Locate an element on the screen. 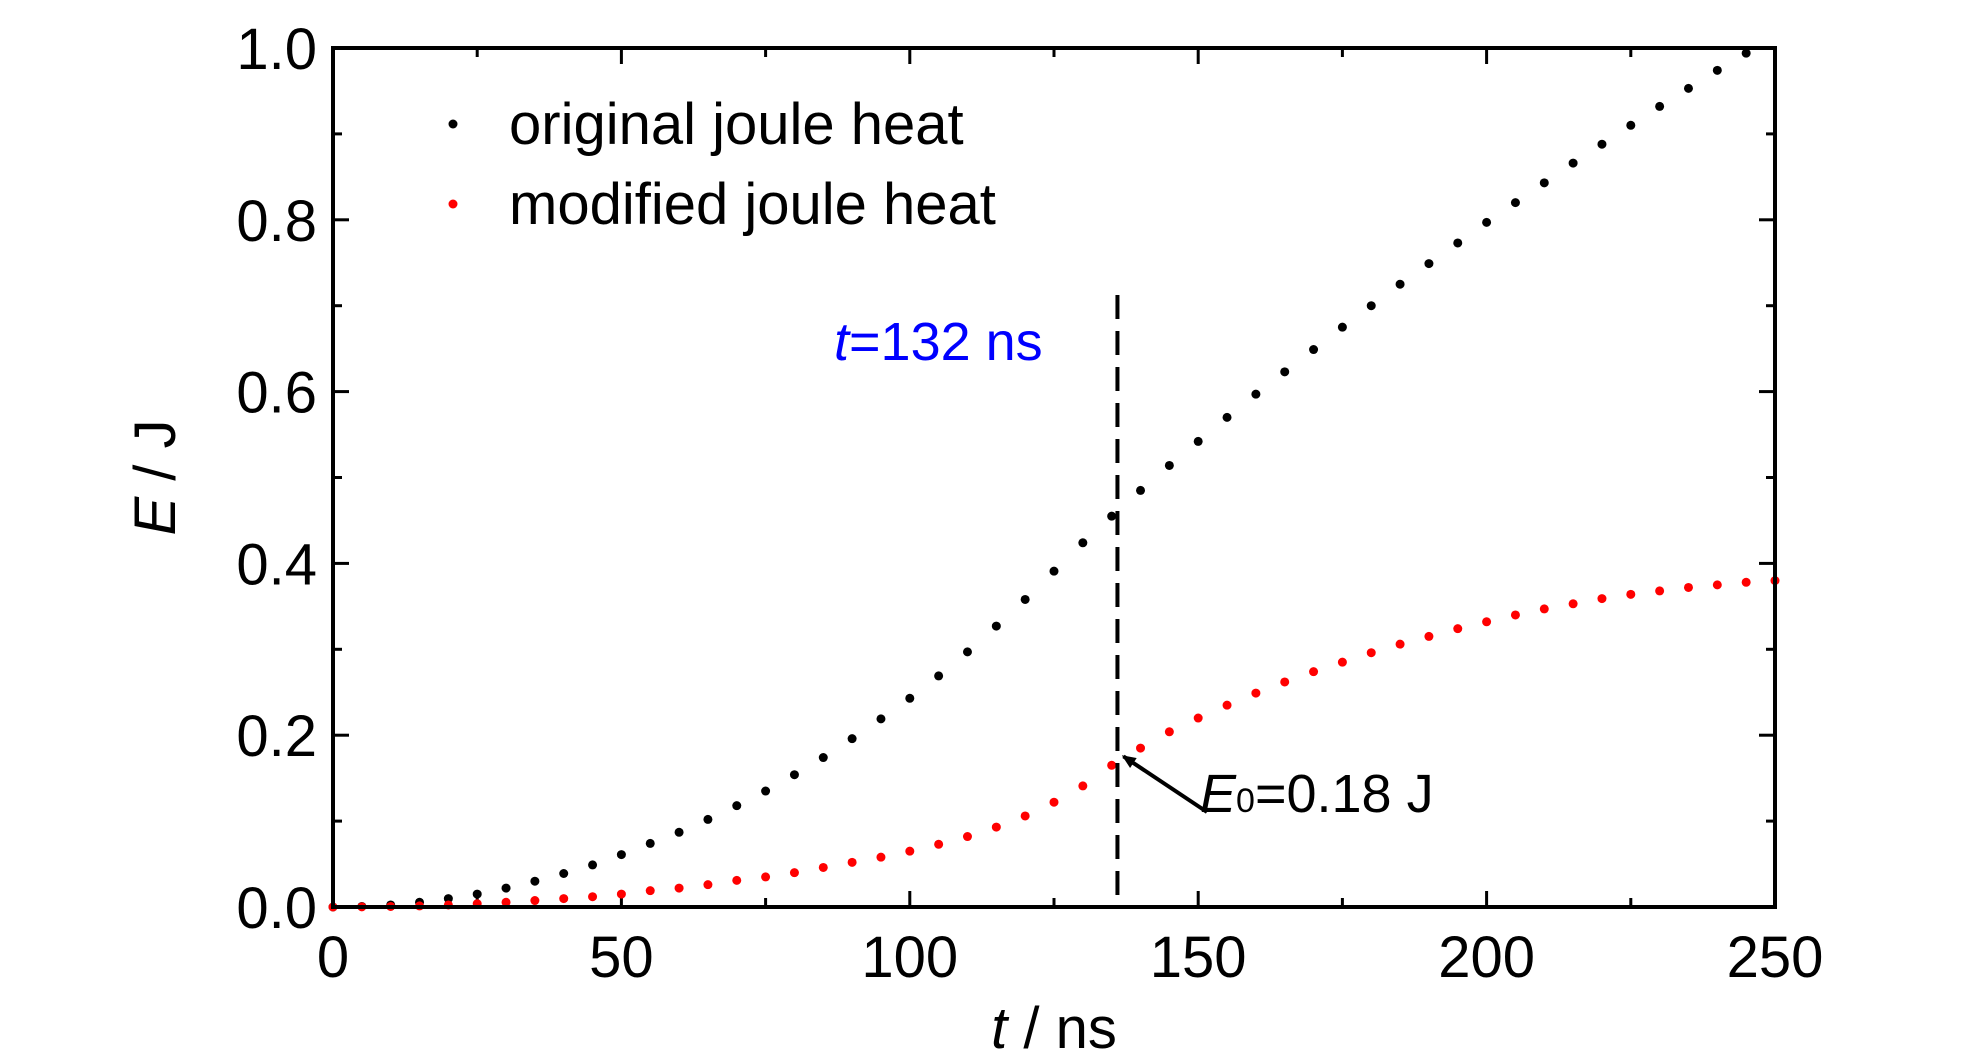 Image resolution: width=1984 pixels, height=1062 pixels. y-tick-label: 0.6 is located at coordinates (276, 393).